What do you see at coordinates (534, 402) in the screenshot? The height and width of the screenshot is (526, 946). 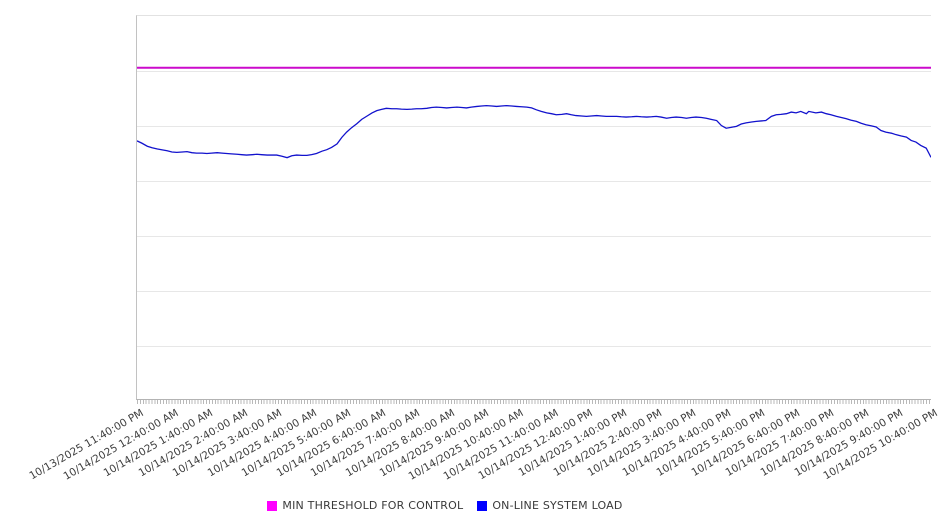 I see `x-axis-minor-ticks` at bounding box center [534, 402].